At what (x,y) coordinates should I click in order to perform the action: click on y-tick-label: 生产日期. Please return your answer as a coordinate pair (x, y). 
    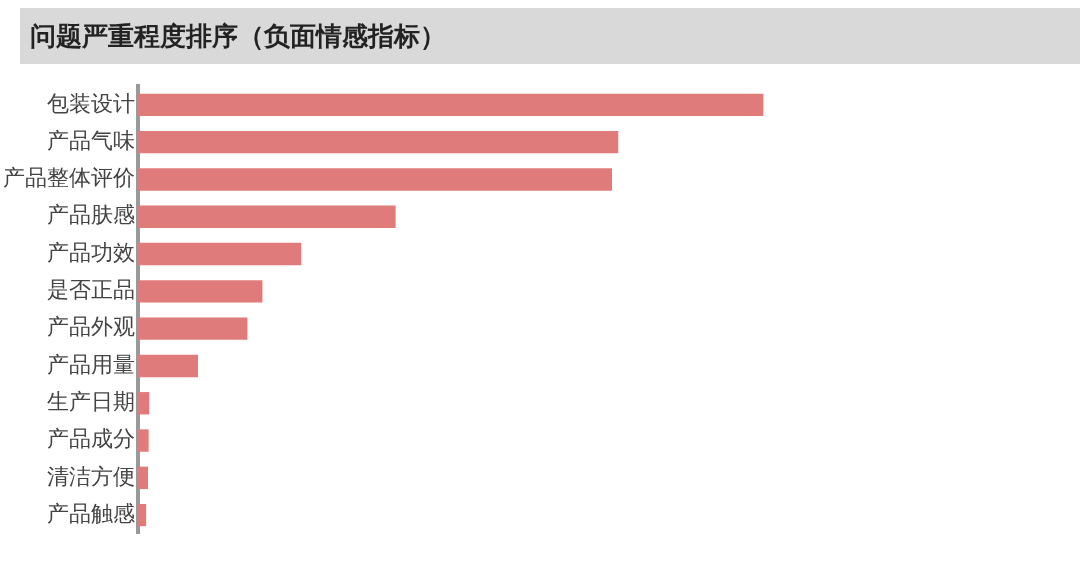
    Looking at the image, I should click on (91, 401).